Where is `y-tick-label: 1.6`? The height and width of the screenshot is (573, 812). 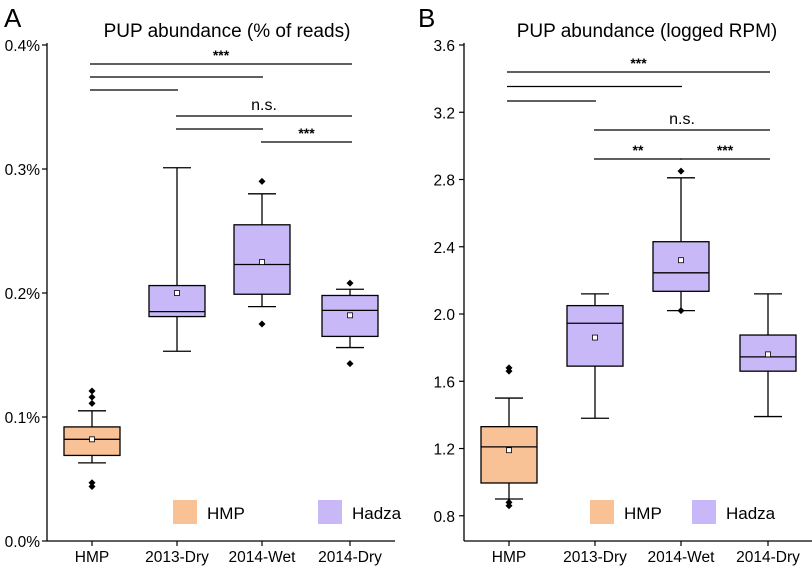 y-tick-label: 1.6 is located at coordinates (444, 382).